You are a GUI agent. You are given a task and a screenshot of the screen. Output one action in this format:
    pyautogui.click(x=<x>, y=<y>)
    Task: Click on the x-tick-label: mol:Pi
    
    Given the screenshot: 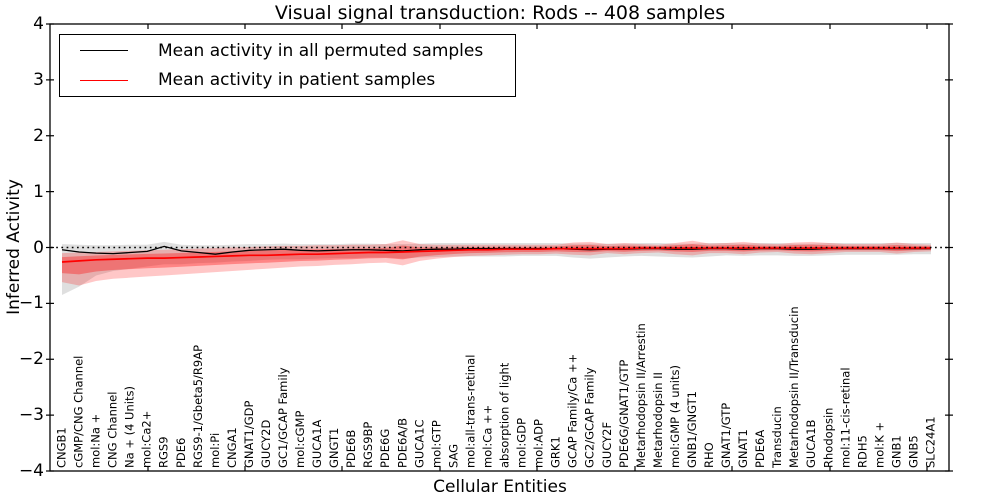 What is the action you would take?
    pyautogui.click(x=215, y=450)
    